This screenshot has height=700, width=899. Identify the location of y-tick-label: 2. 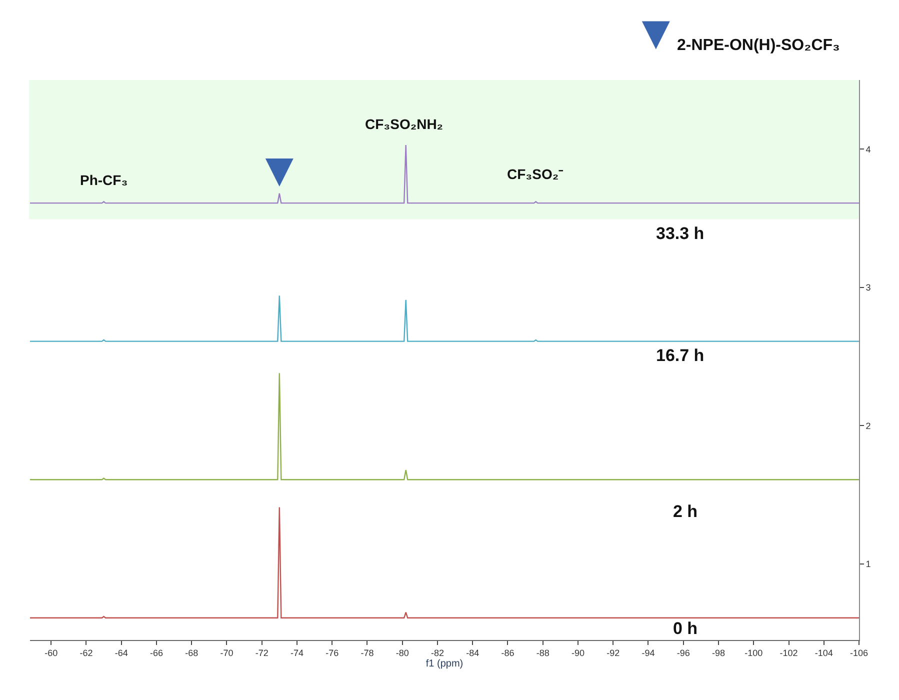
(868, 425).